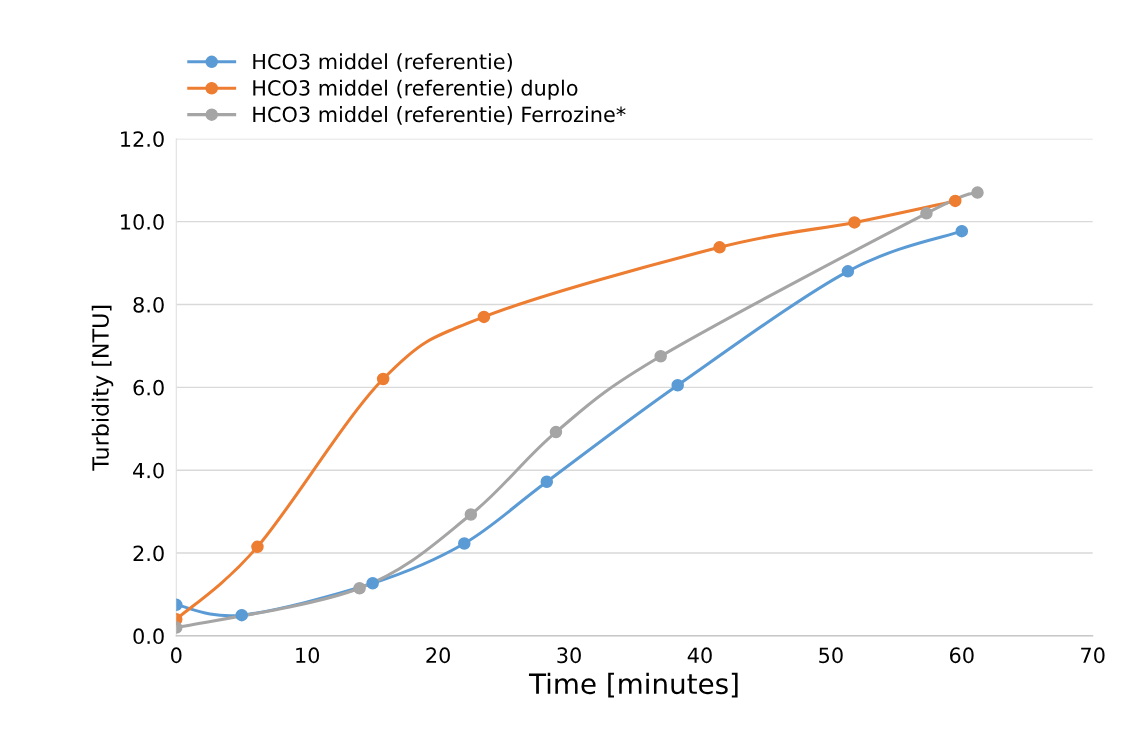  What do you see at coordinates (569, 655) in the screenshot?
I see `x-tick-label: 30` at bounding box center [569, 655].